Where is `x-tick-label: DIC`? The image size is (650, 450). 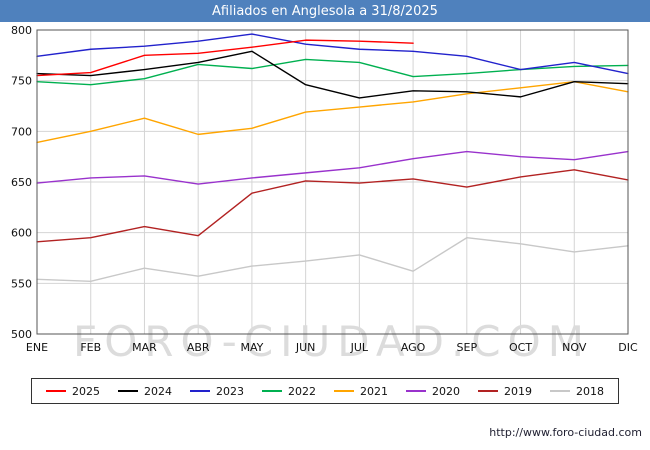
x-tick-label: DIC is located at coordinates (628, 347).